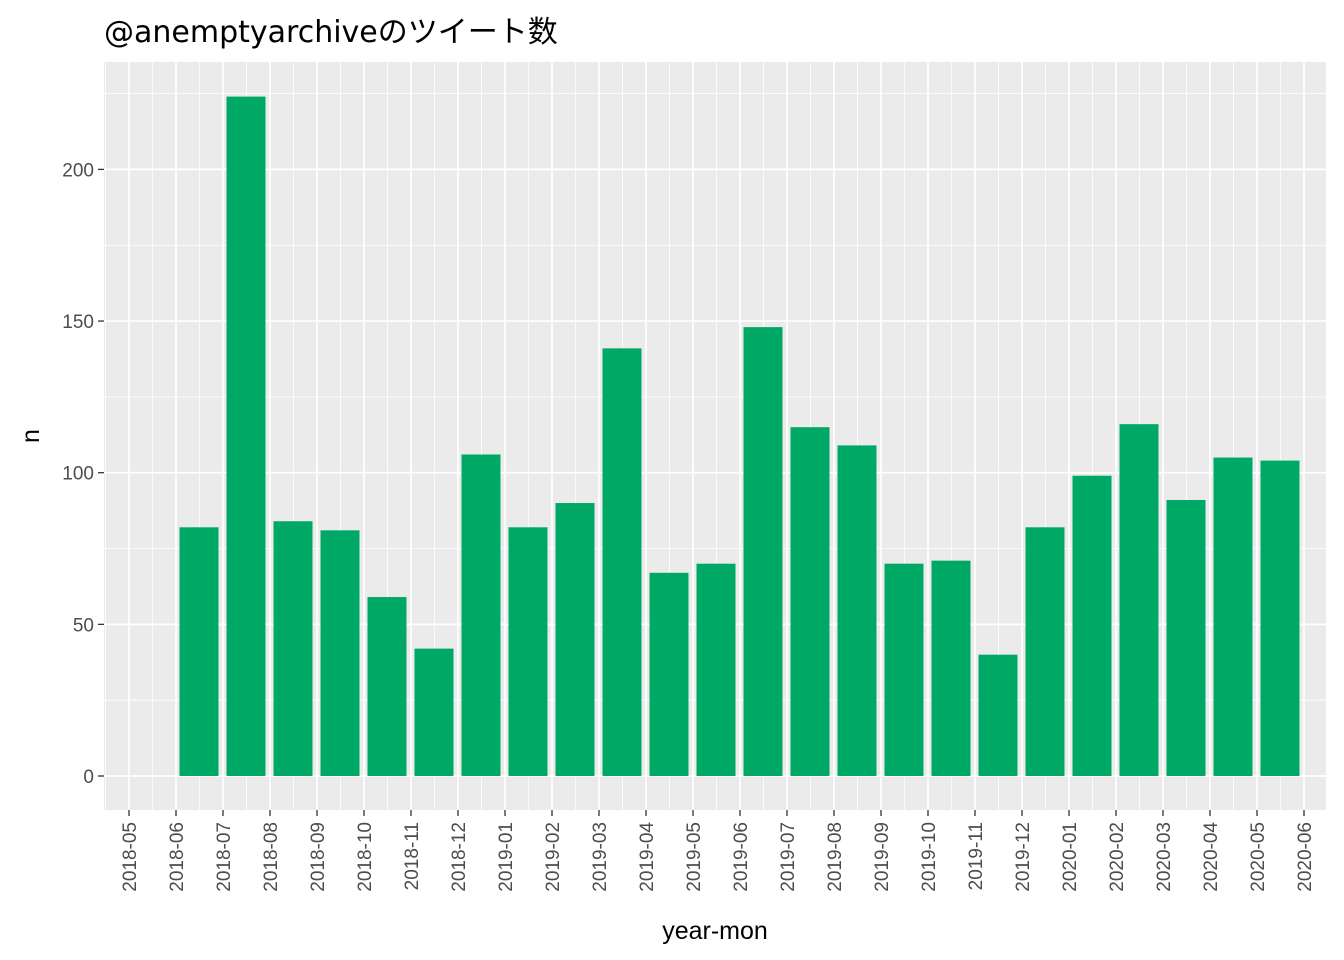  I want to click on x-tick-label: 2020-01, so click(1070, 857).